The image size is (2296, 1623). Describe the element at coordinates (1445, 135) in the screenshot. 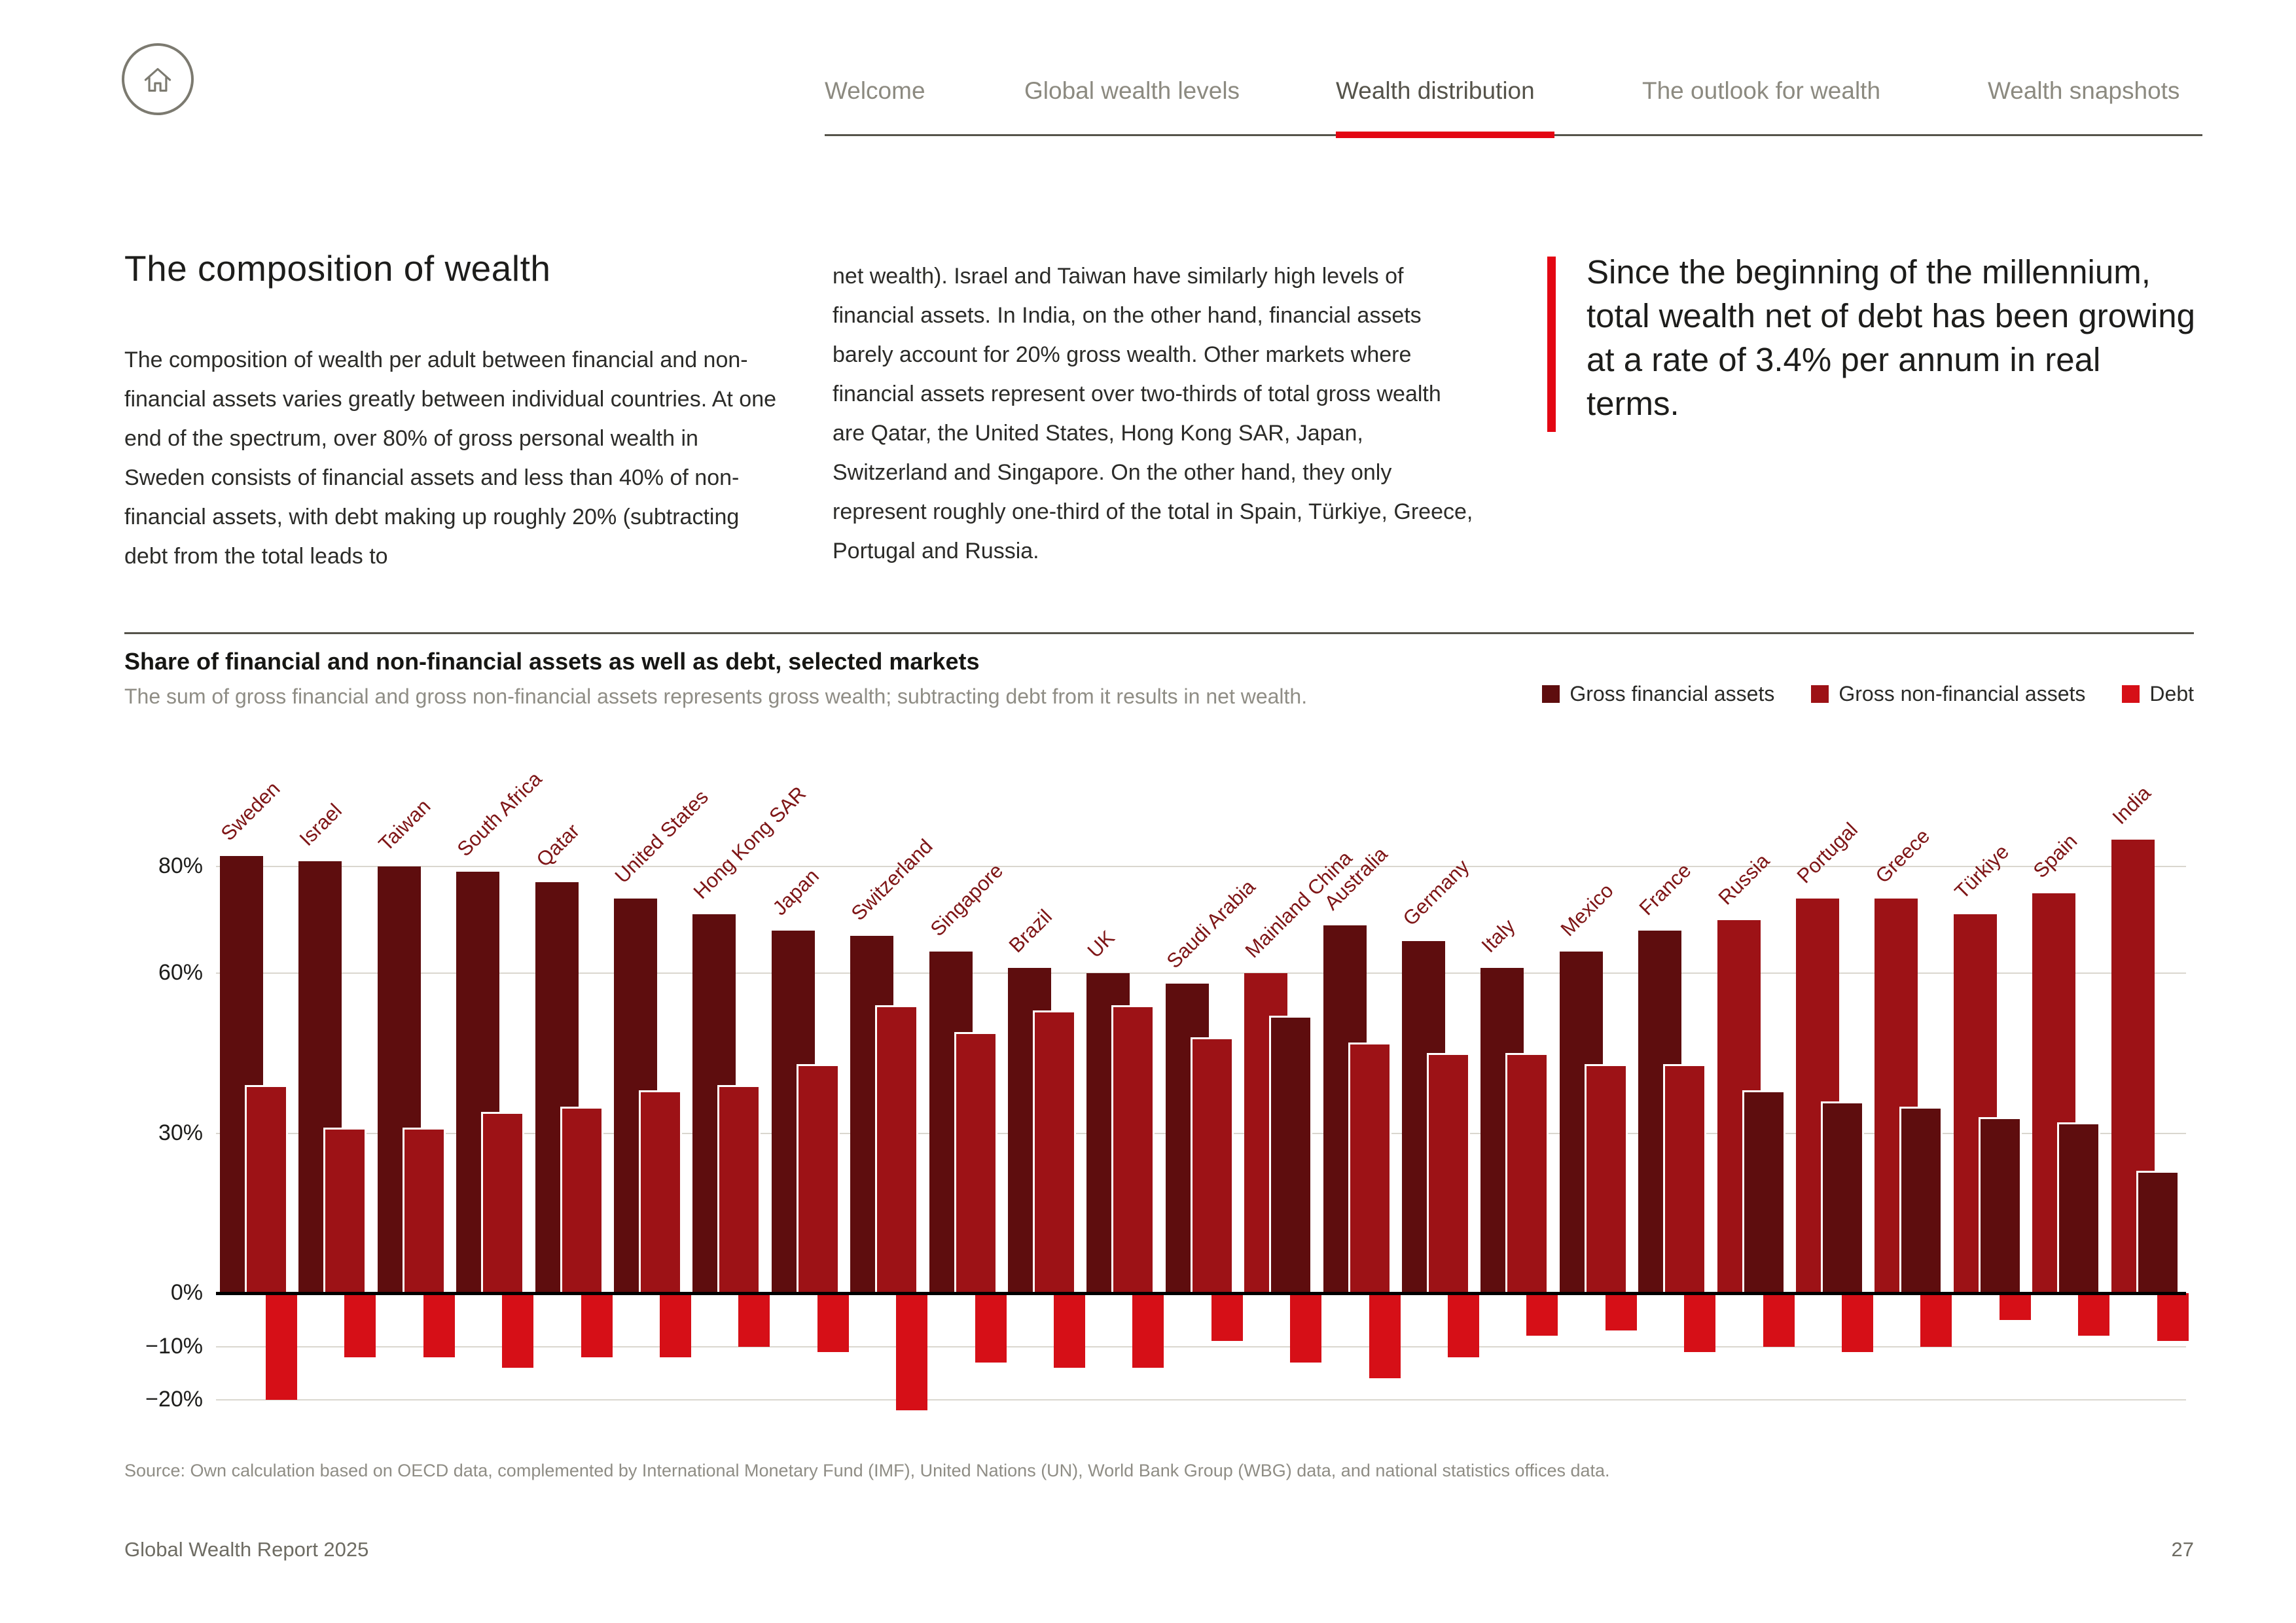

I see `nav-active-indicator` at that location.